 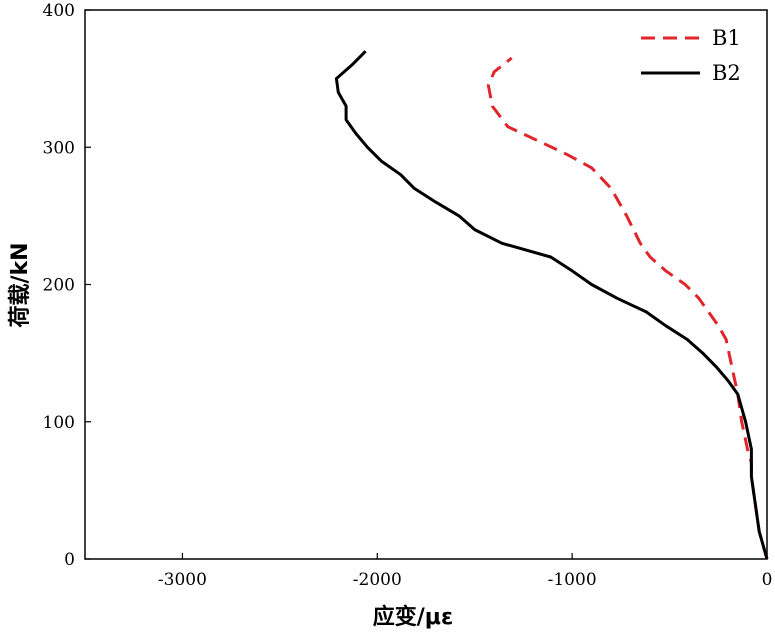 I want to click on y-tick-label: 0, so click(x=69, y=560).